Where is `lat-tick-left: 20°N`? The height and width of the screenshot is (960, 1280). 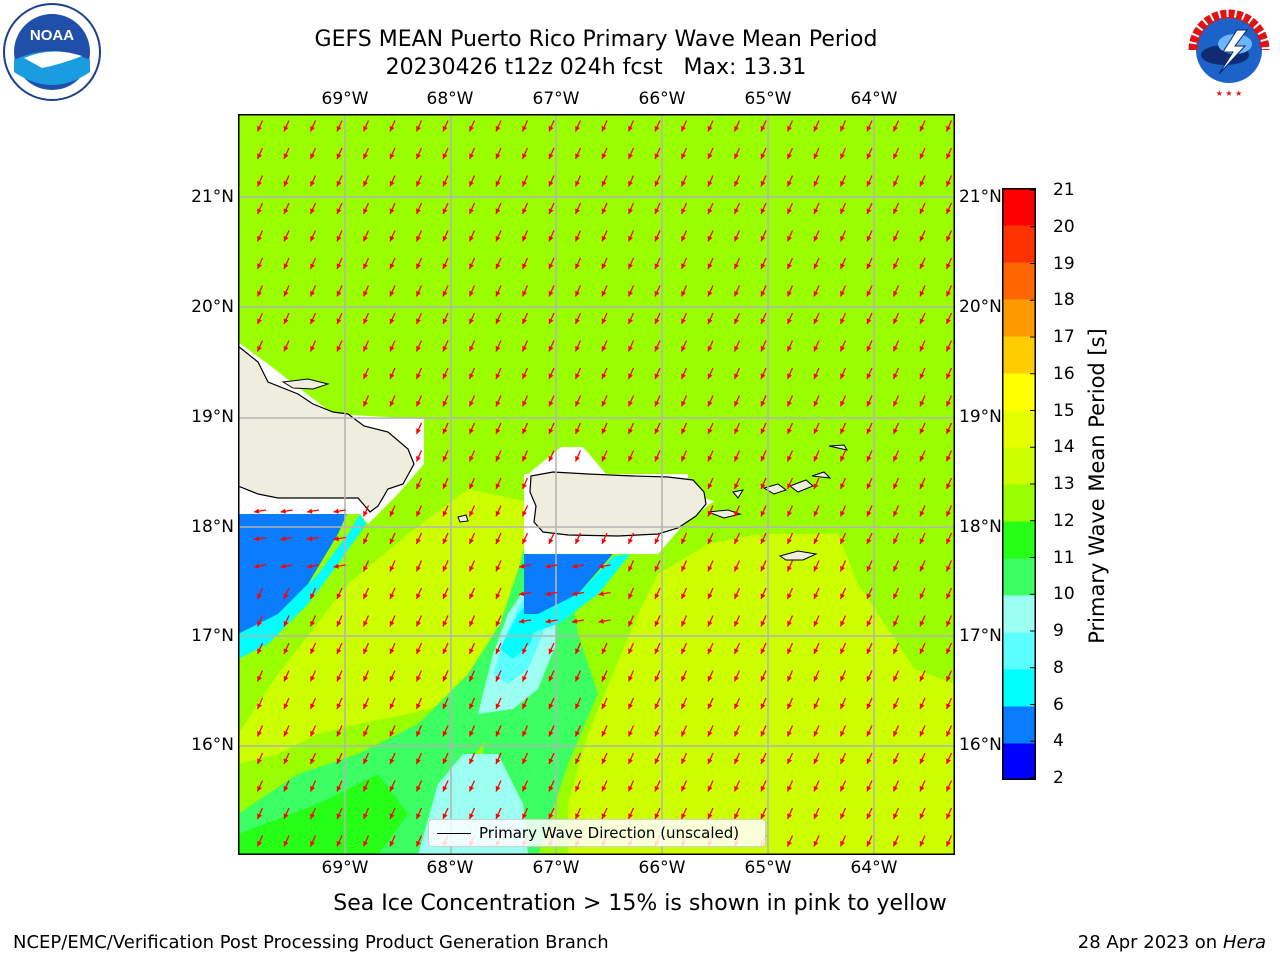
lat-tick-left: 20°N is located at coordinates (212, 307).